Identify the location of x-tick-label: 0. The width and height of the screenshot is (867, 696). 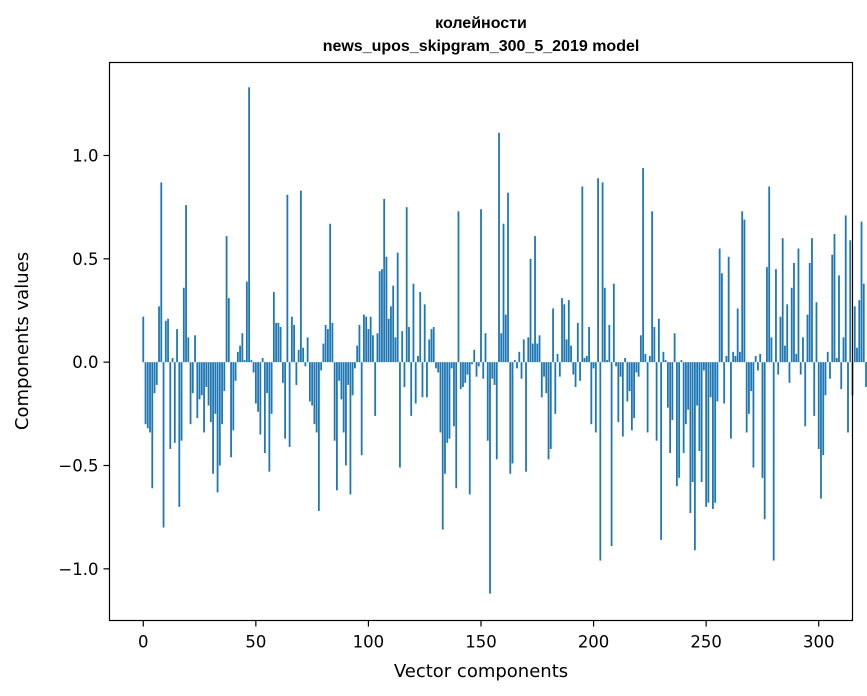
(143, 642).